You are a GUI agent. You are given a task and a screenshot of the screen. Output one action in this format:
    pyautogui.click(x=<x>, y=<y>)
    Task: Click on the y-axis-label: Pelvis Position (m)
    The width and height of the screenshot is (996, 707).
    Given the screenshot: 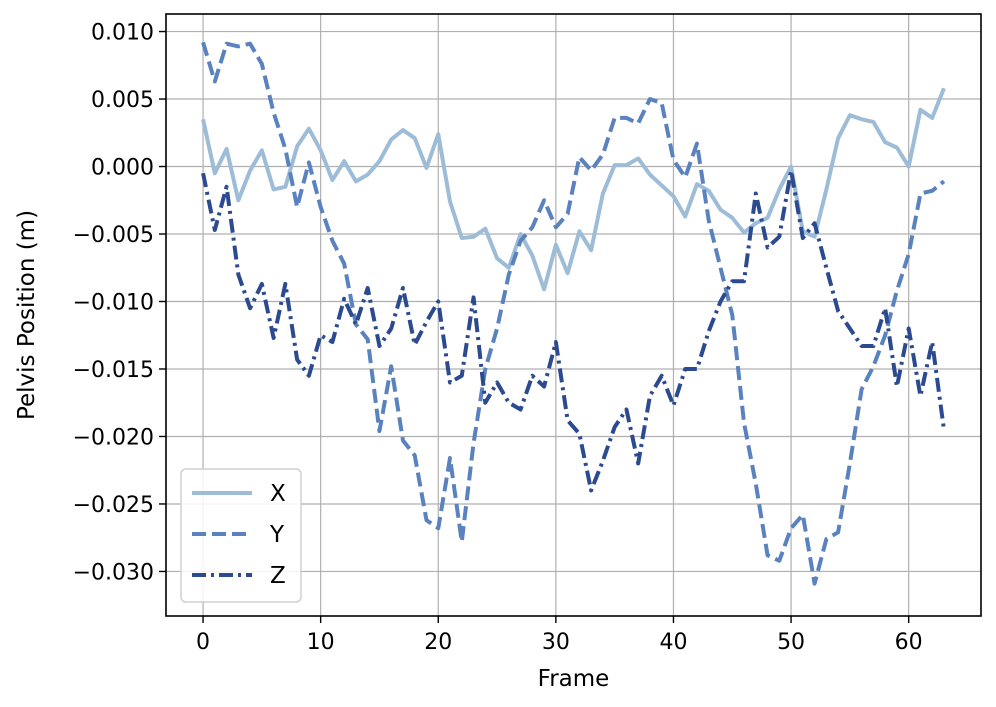 What is the action you would take?
    pyautogui.click(x=27, y=315)
    